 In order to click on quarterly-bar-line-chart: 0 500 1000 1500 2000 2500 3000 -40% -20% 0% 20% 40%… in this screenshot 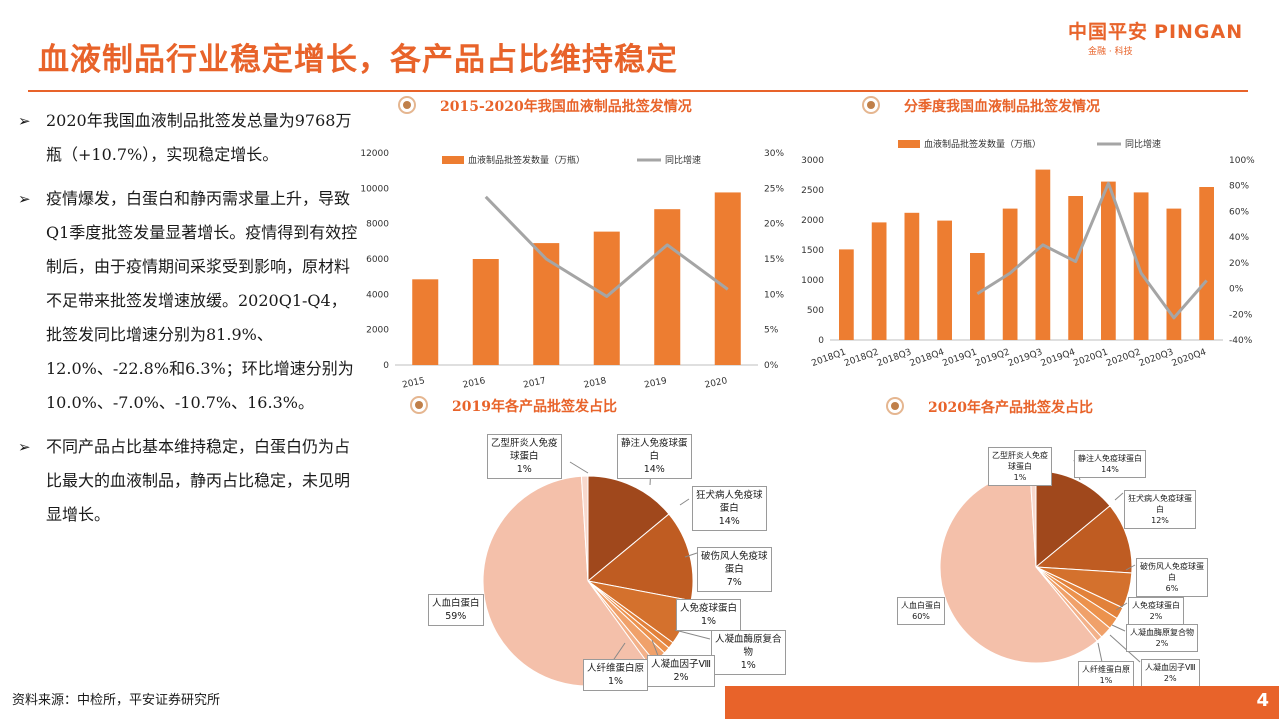, I will do `click(1028, 253)`.